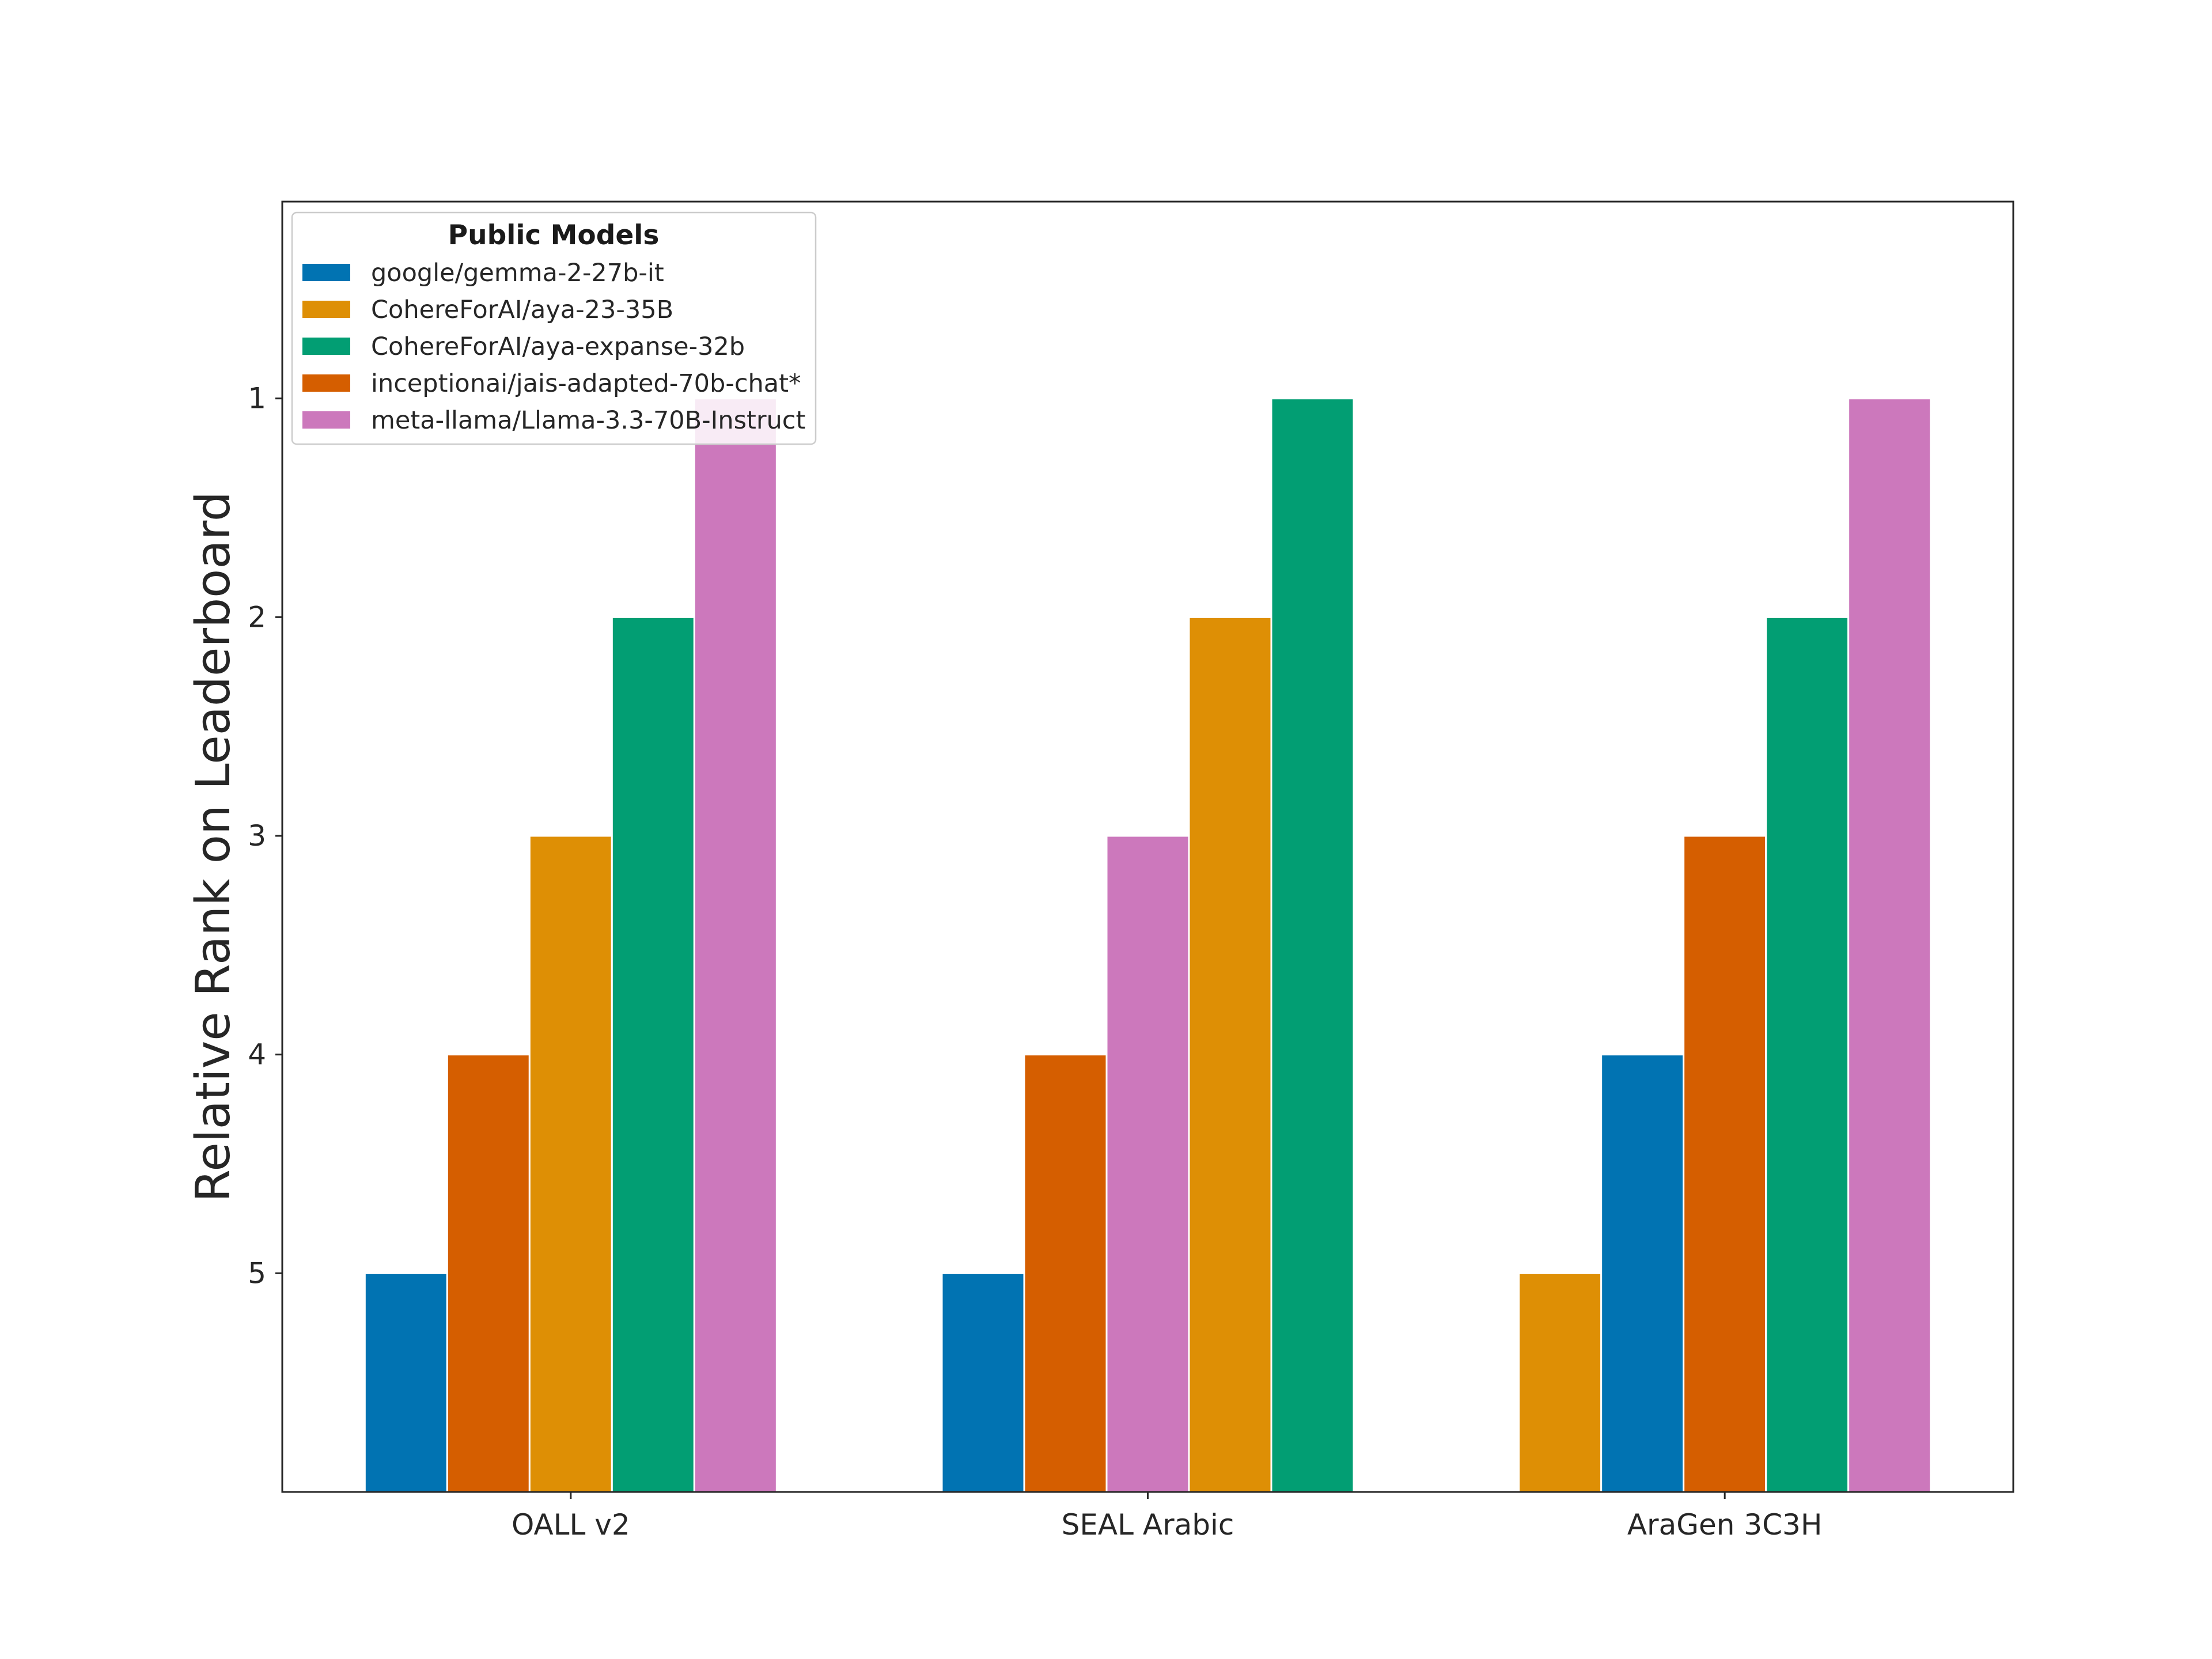  What do you see at coordinates (257, 836) in the screenshot?
I see `y-tick-label-3: 3` at bounding box center [257, 836].